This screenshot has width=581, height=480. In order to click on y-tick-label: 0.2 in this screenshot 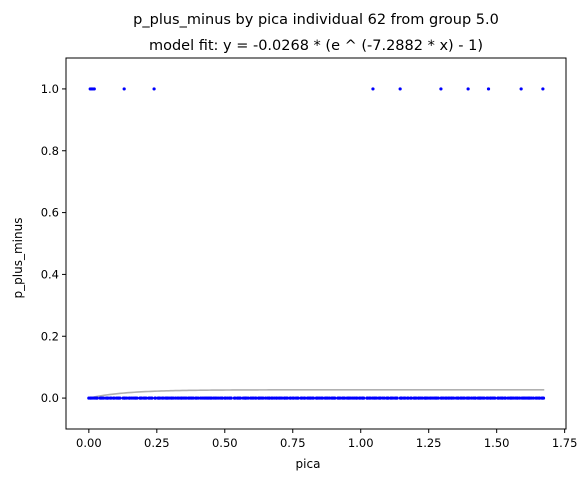, I will do `click(50, 336)`.